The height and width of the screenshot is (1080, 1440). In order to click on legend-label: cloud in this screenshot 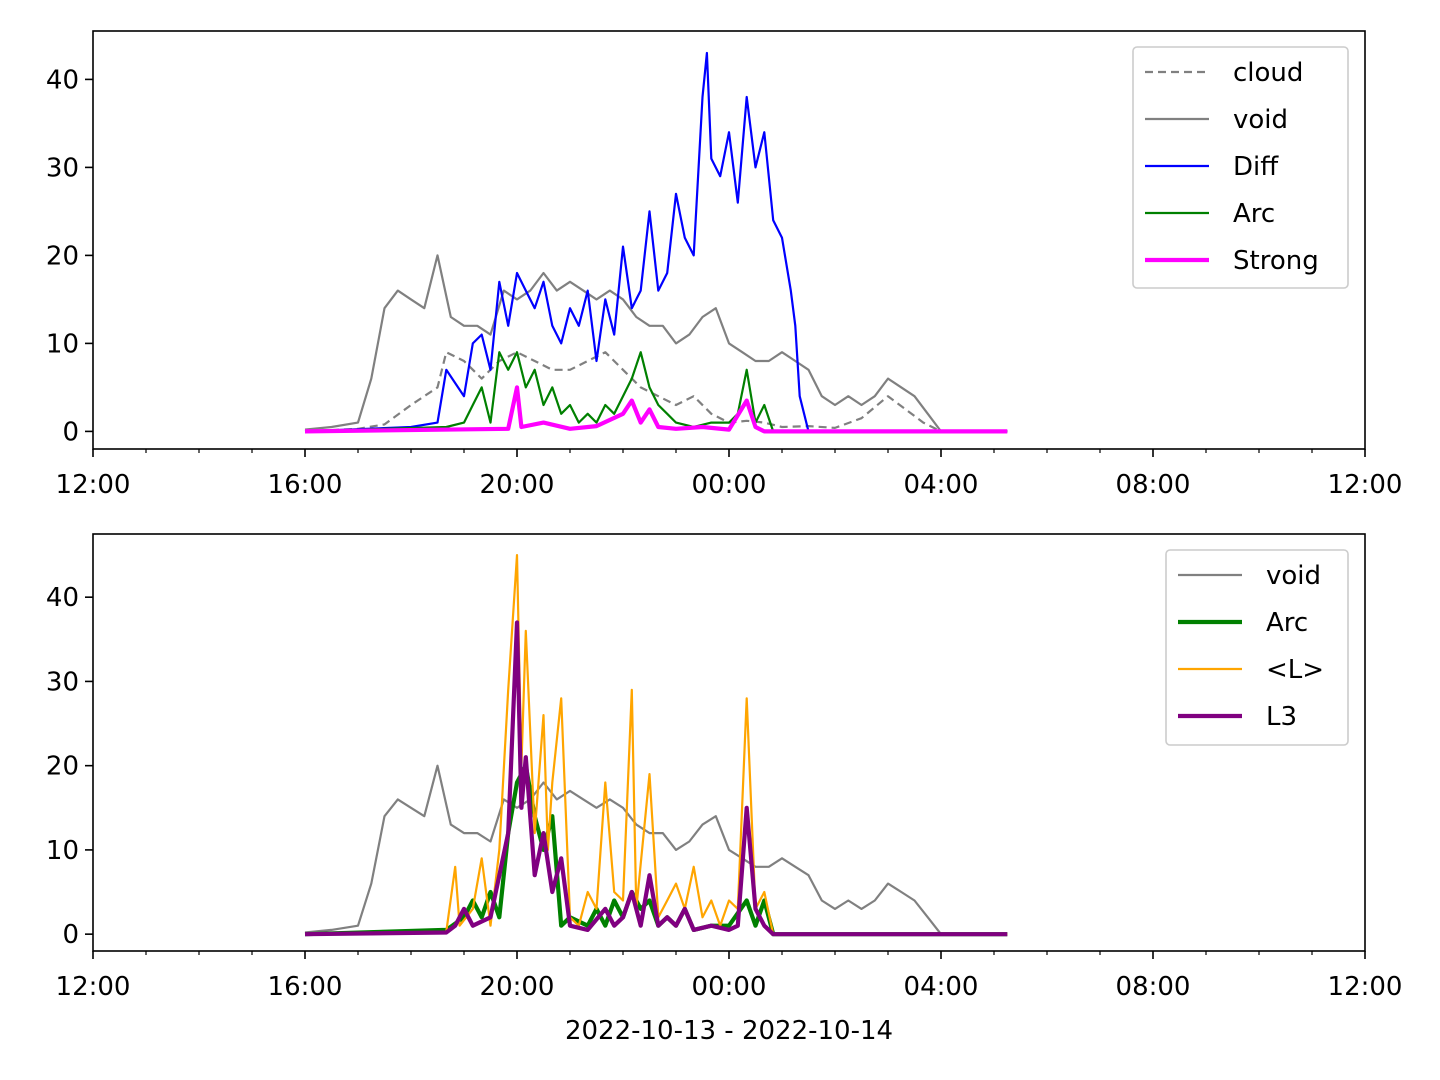, I will do `click(1268, 73)`.